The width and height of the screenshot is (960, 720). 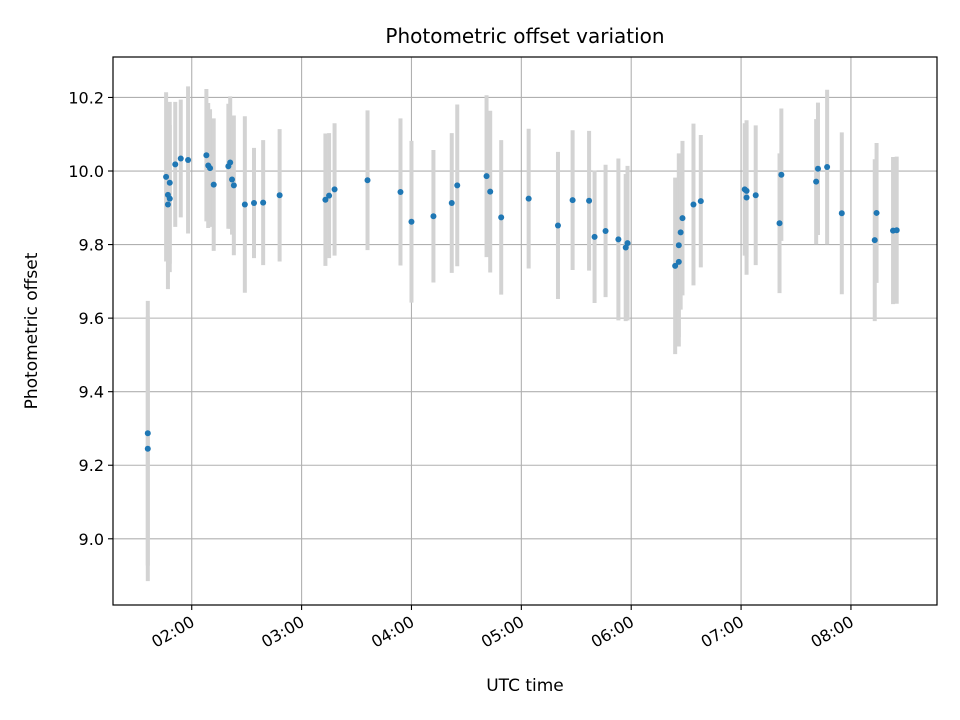 What do you see at coordinates (86, 97) in the screenshot?
I see `y-tick-label: 10.2` at bounding box center [86, 97].